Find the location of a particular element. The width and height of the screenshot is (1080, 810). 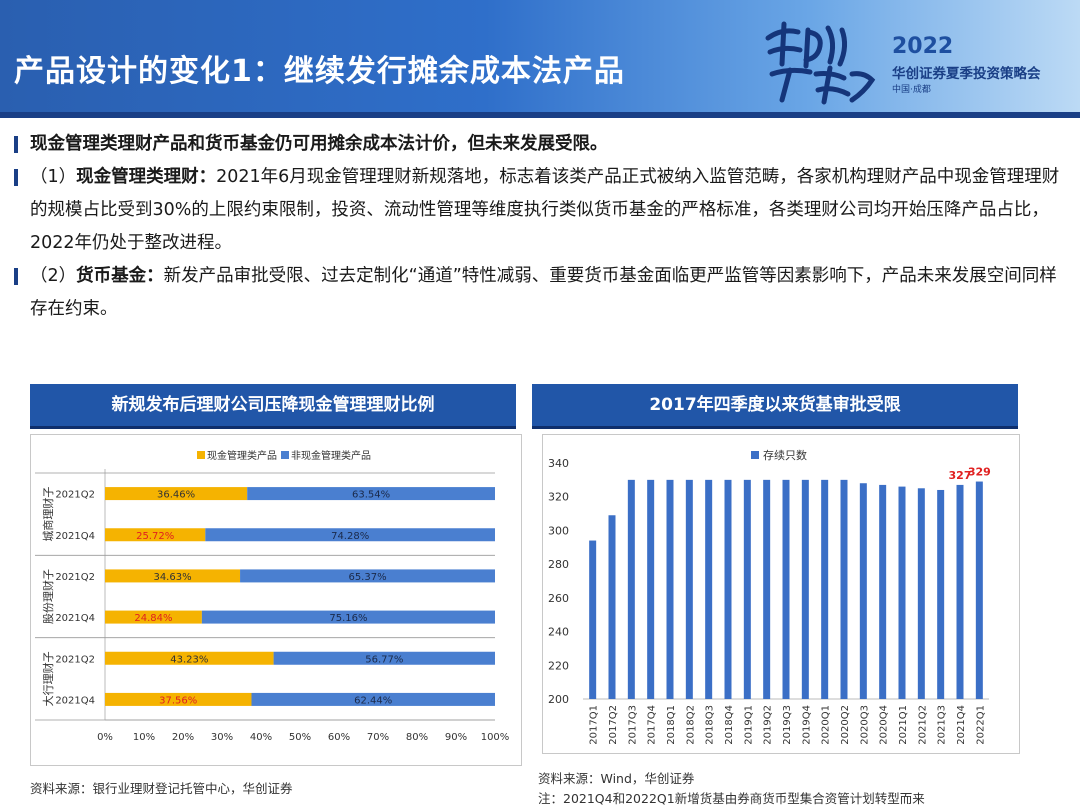

page-title: 产品设计的变化1：继续发行摊余成本法产品 is located at coordinates (319, 71).